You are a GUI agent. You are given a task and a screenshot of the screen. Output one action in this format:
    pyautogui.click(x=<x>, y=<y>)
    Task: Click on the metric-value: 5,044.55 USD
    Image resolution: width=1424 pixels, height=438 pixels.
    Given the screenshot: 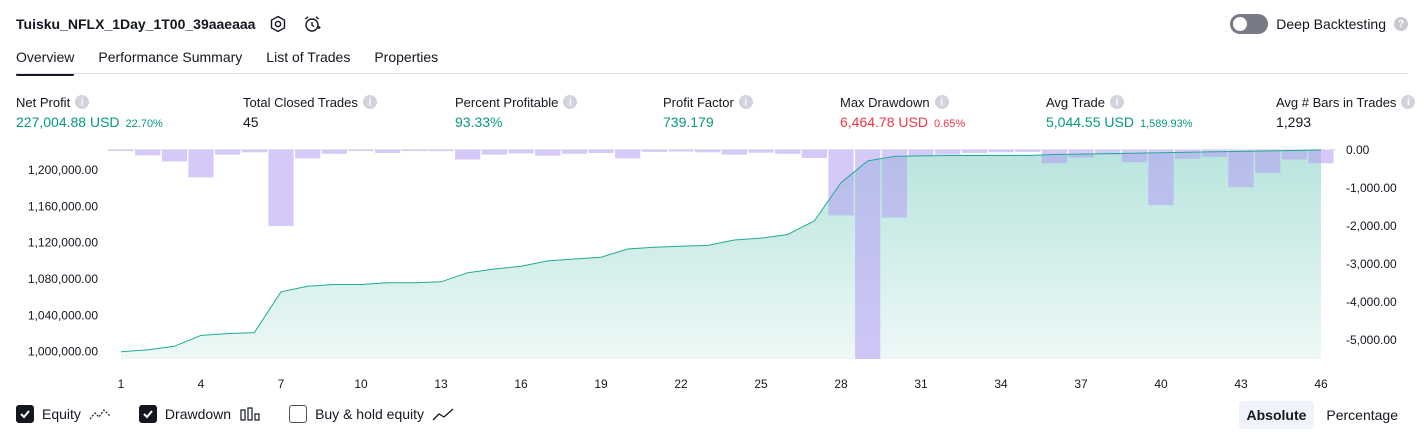 What is the action you would take?
    pyautogui.click(x=1090, y=122)
    